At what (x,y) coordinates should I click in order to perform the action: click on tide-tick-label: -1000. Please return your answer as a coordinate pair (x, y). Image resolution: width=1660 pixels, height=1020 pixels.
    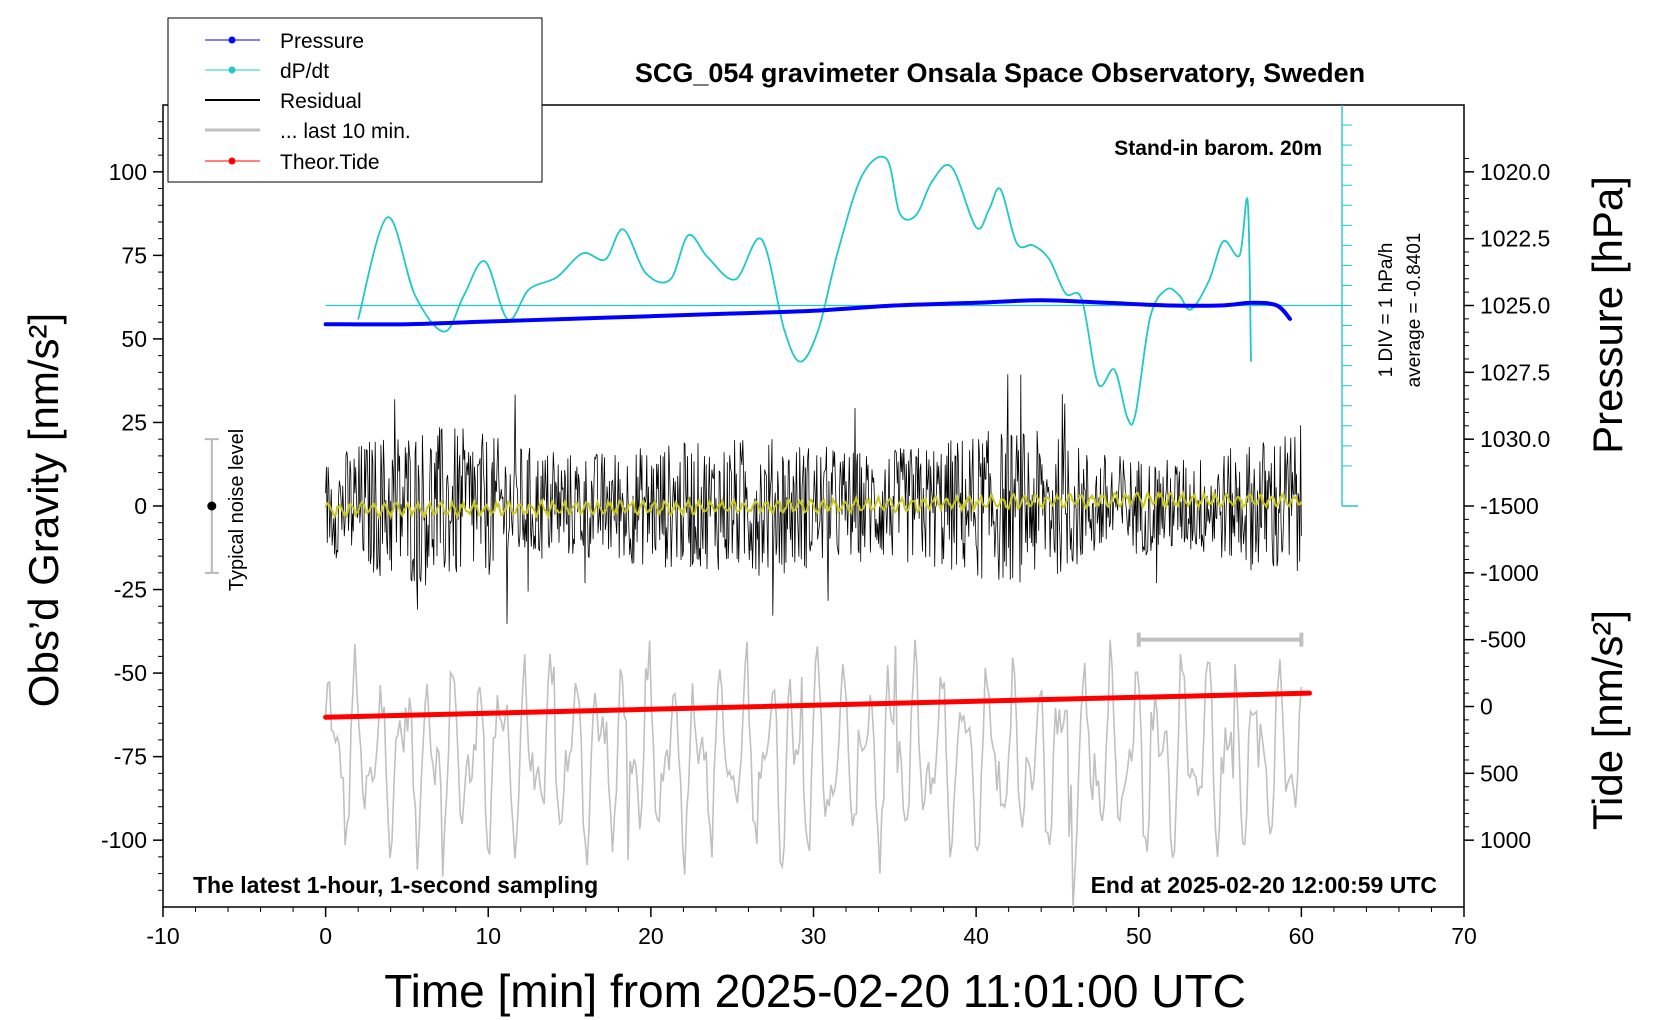
    Looking at the image, I should click on (1509, 573).